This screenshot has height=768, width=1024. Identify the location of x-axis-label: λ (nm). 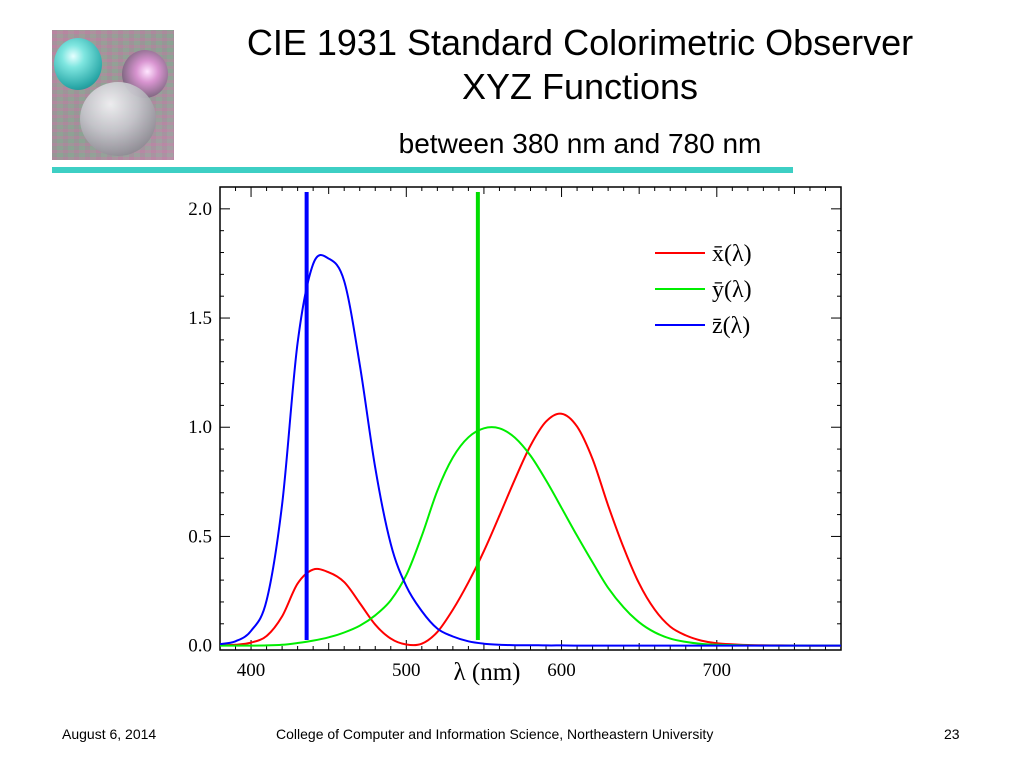
(487, 672).